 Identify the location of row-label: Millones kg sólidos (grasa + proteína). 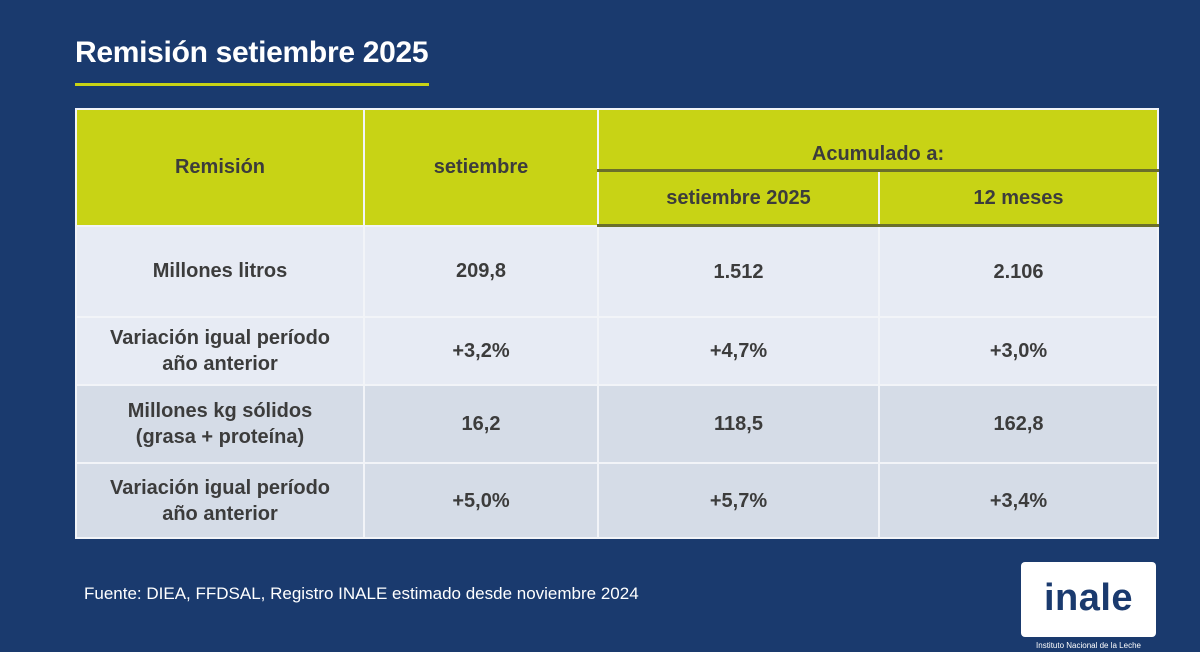
(220, 424).